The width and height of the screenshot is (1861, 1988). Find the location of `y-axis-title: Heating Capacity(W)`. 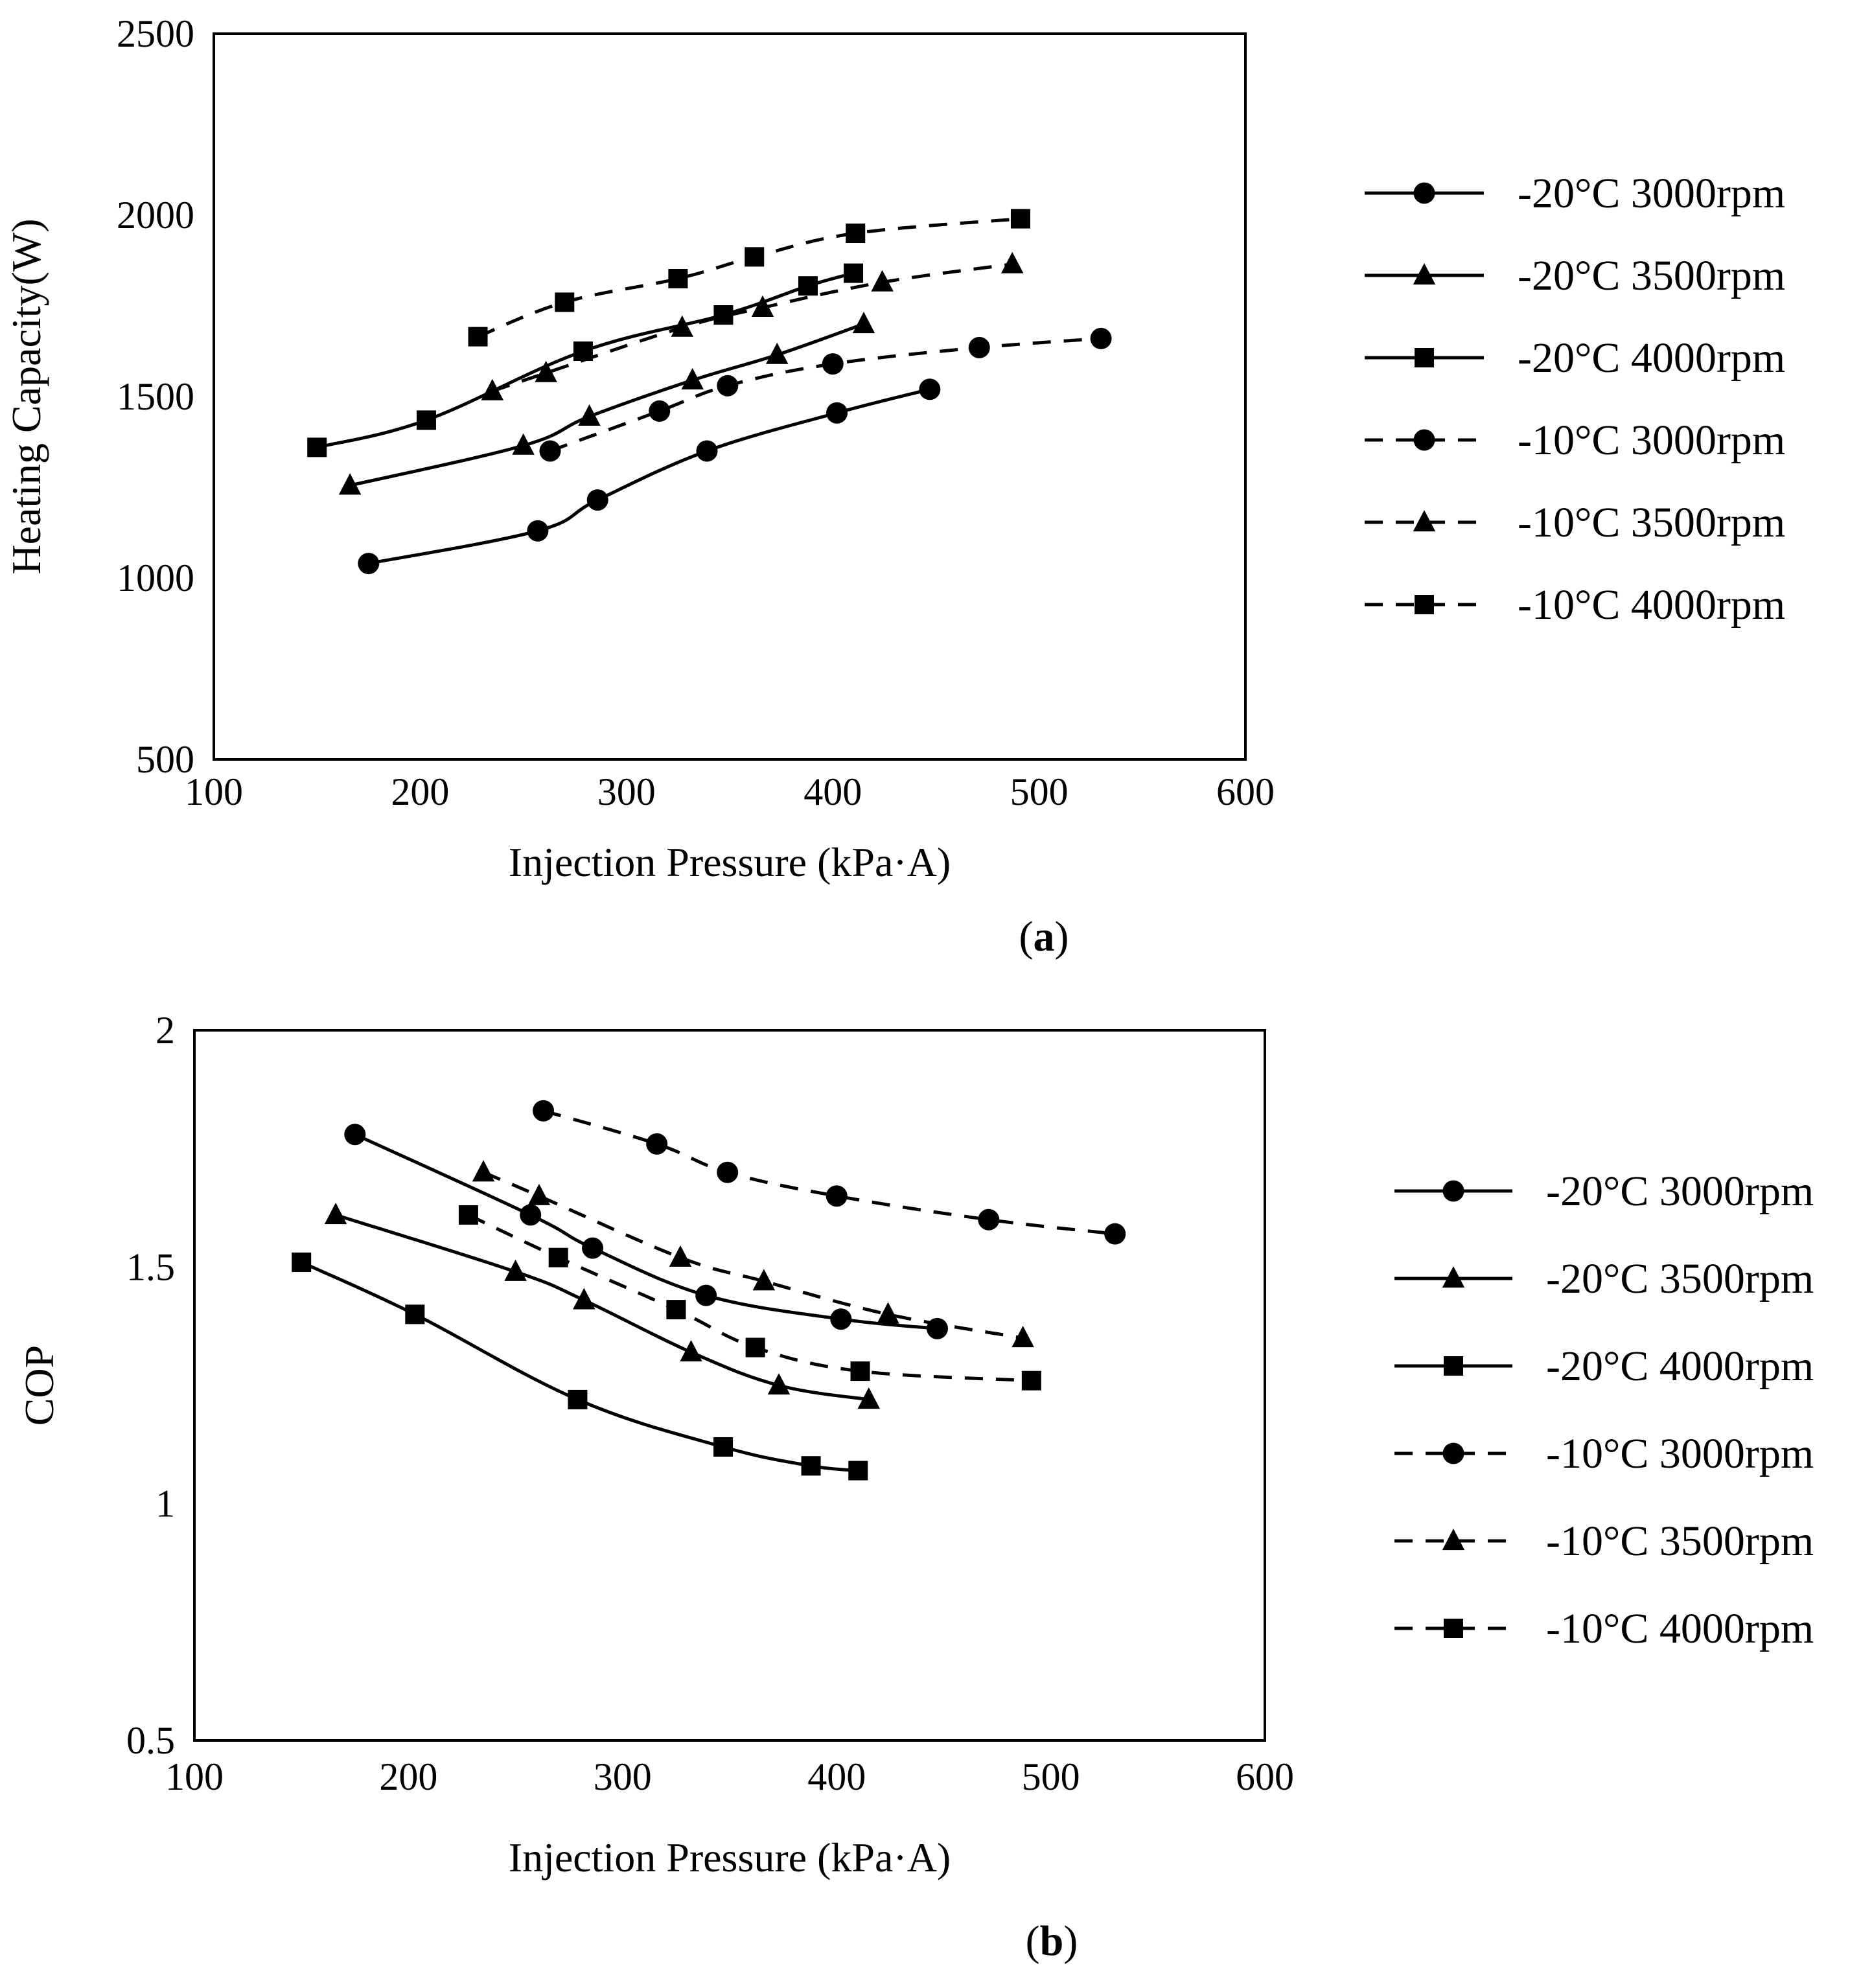

y-axis-title: Heating Capacity(W) is located at coordinates (26, 396).